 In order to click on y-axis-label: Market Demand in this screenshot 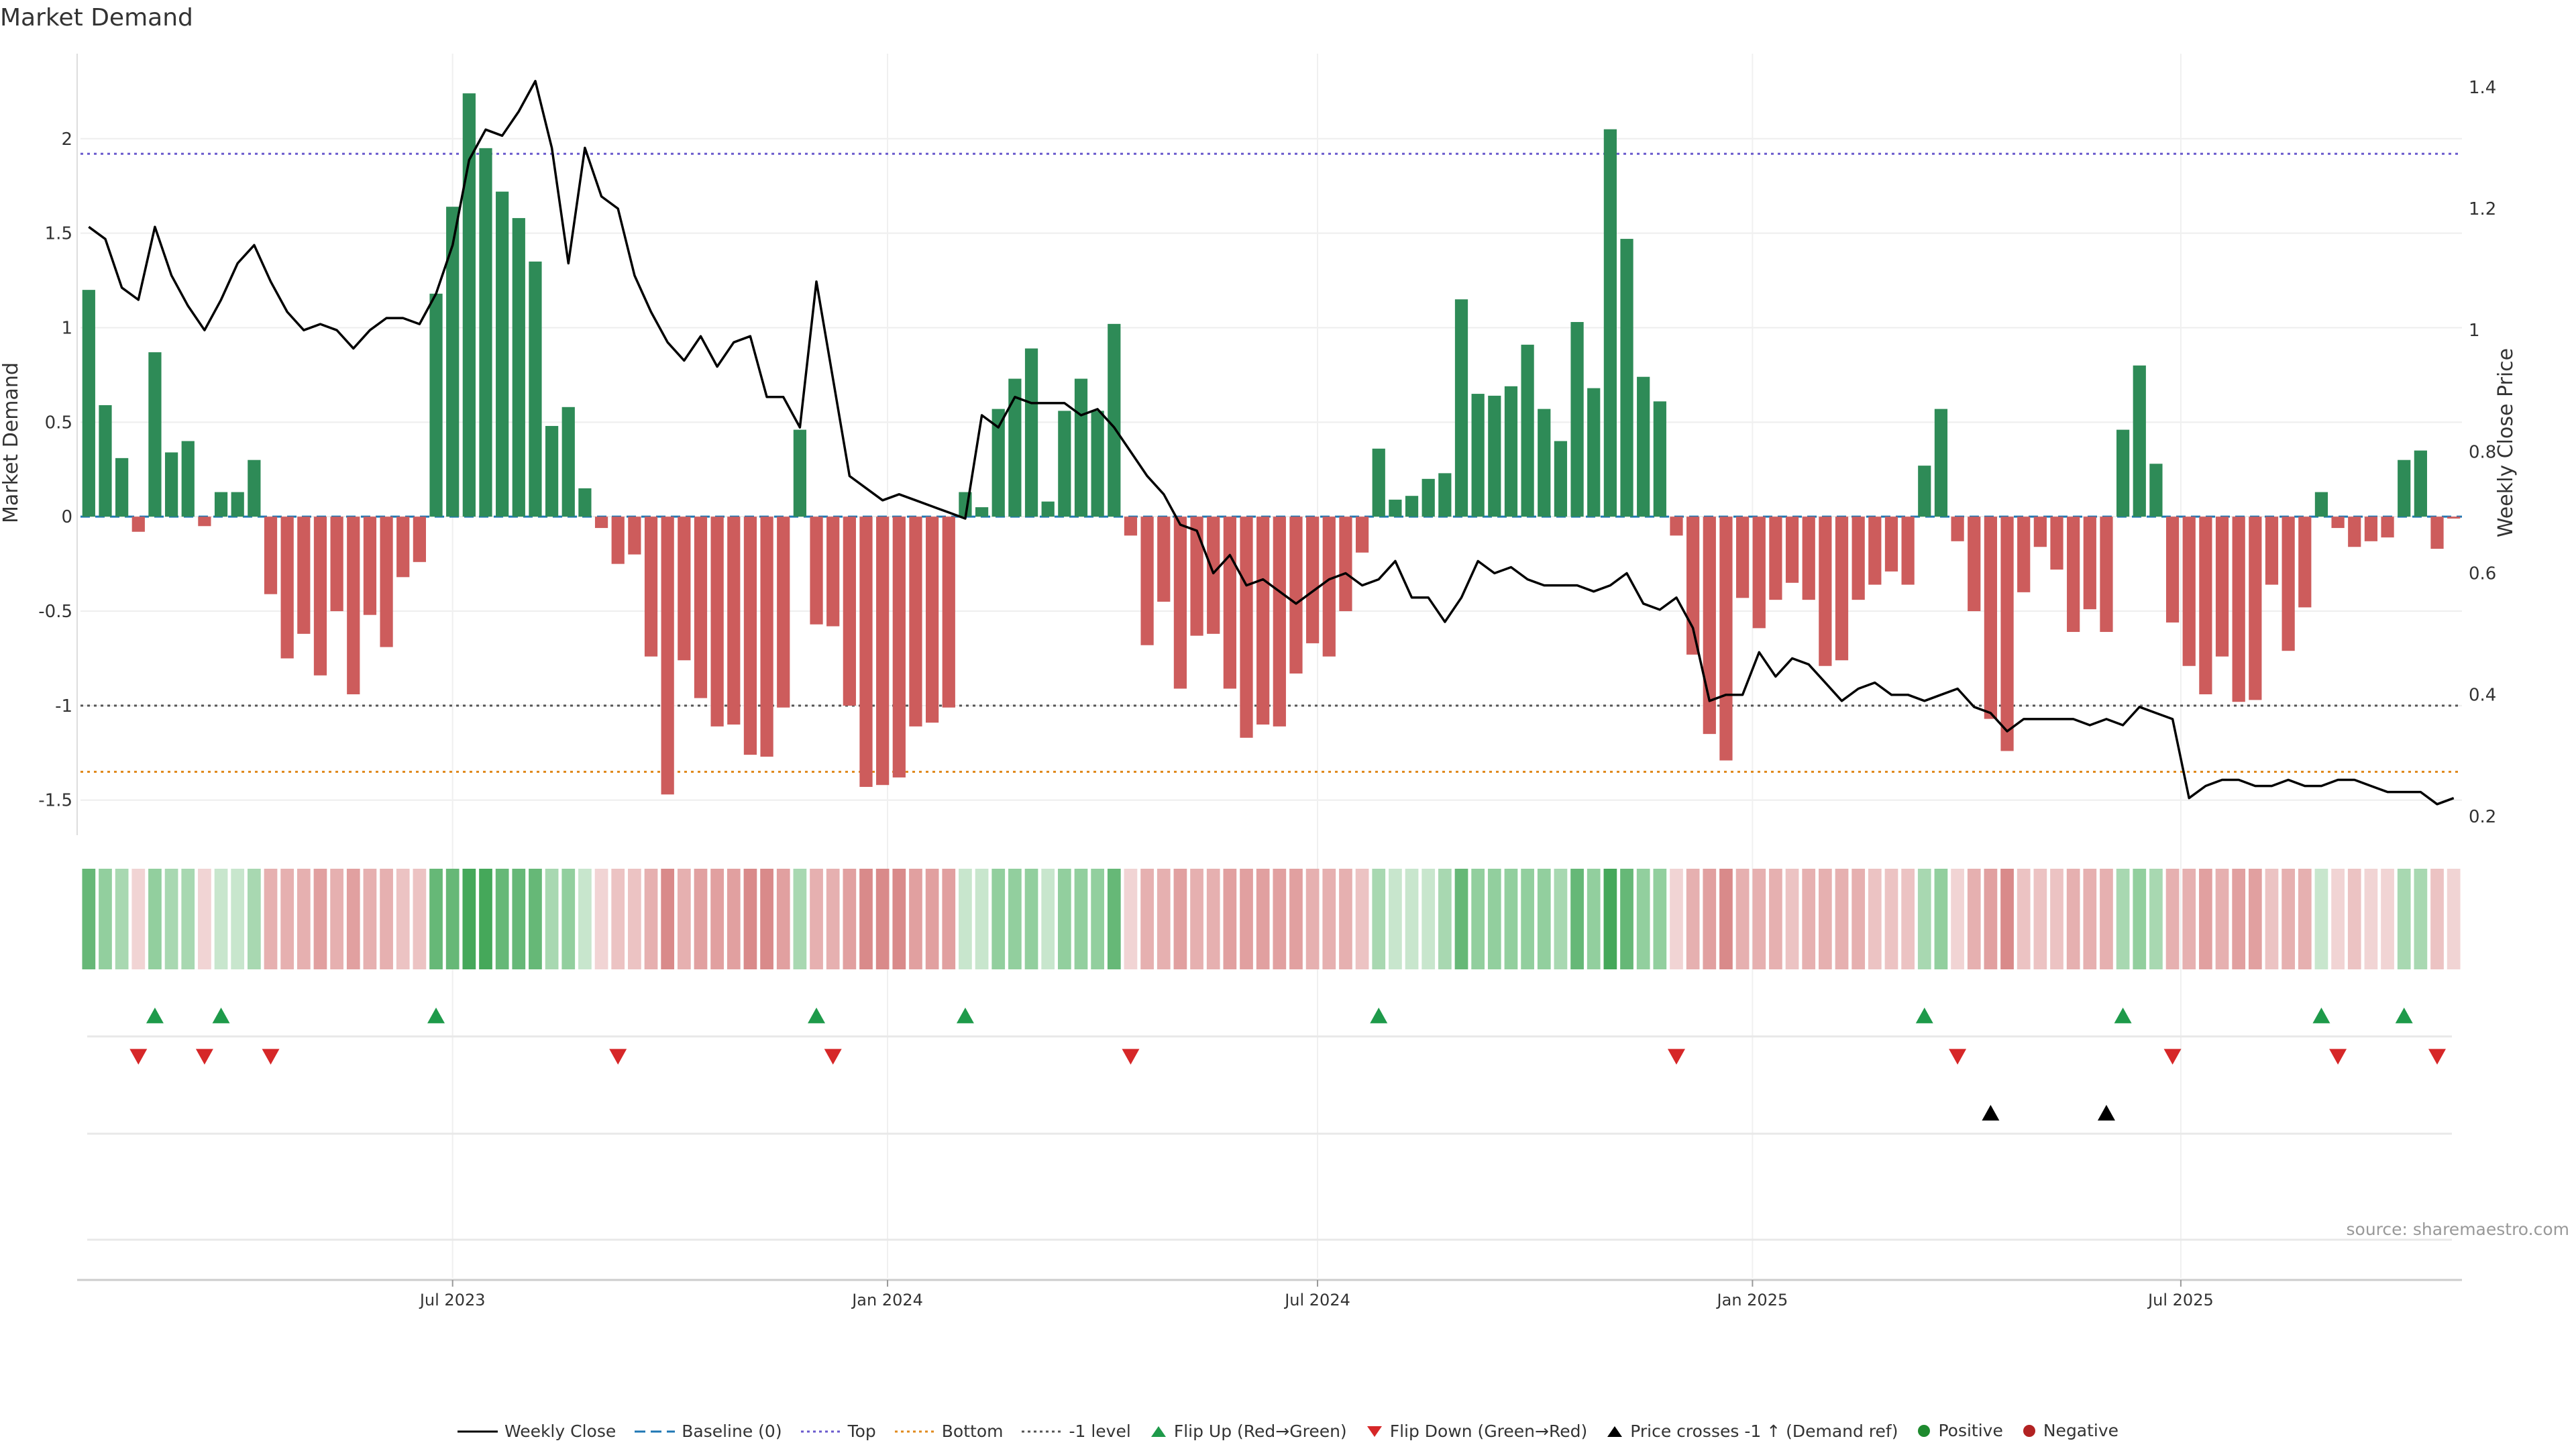, I will do `click(11, 442)`.